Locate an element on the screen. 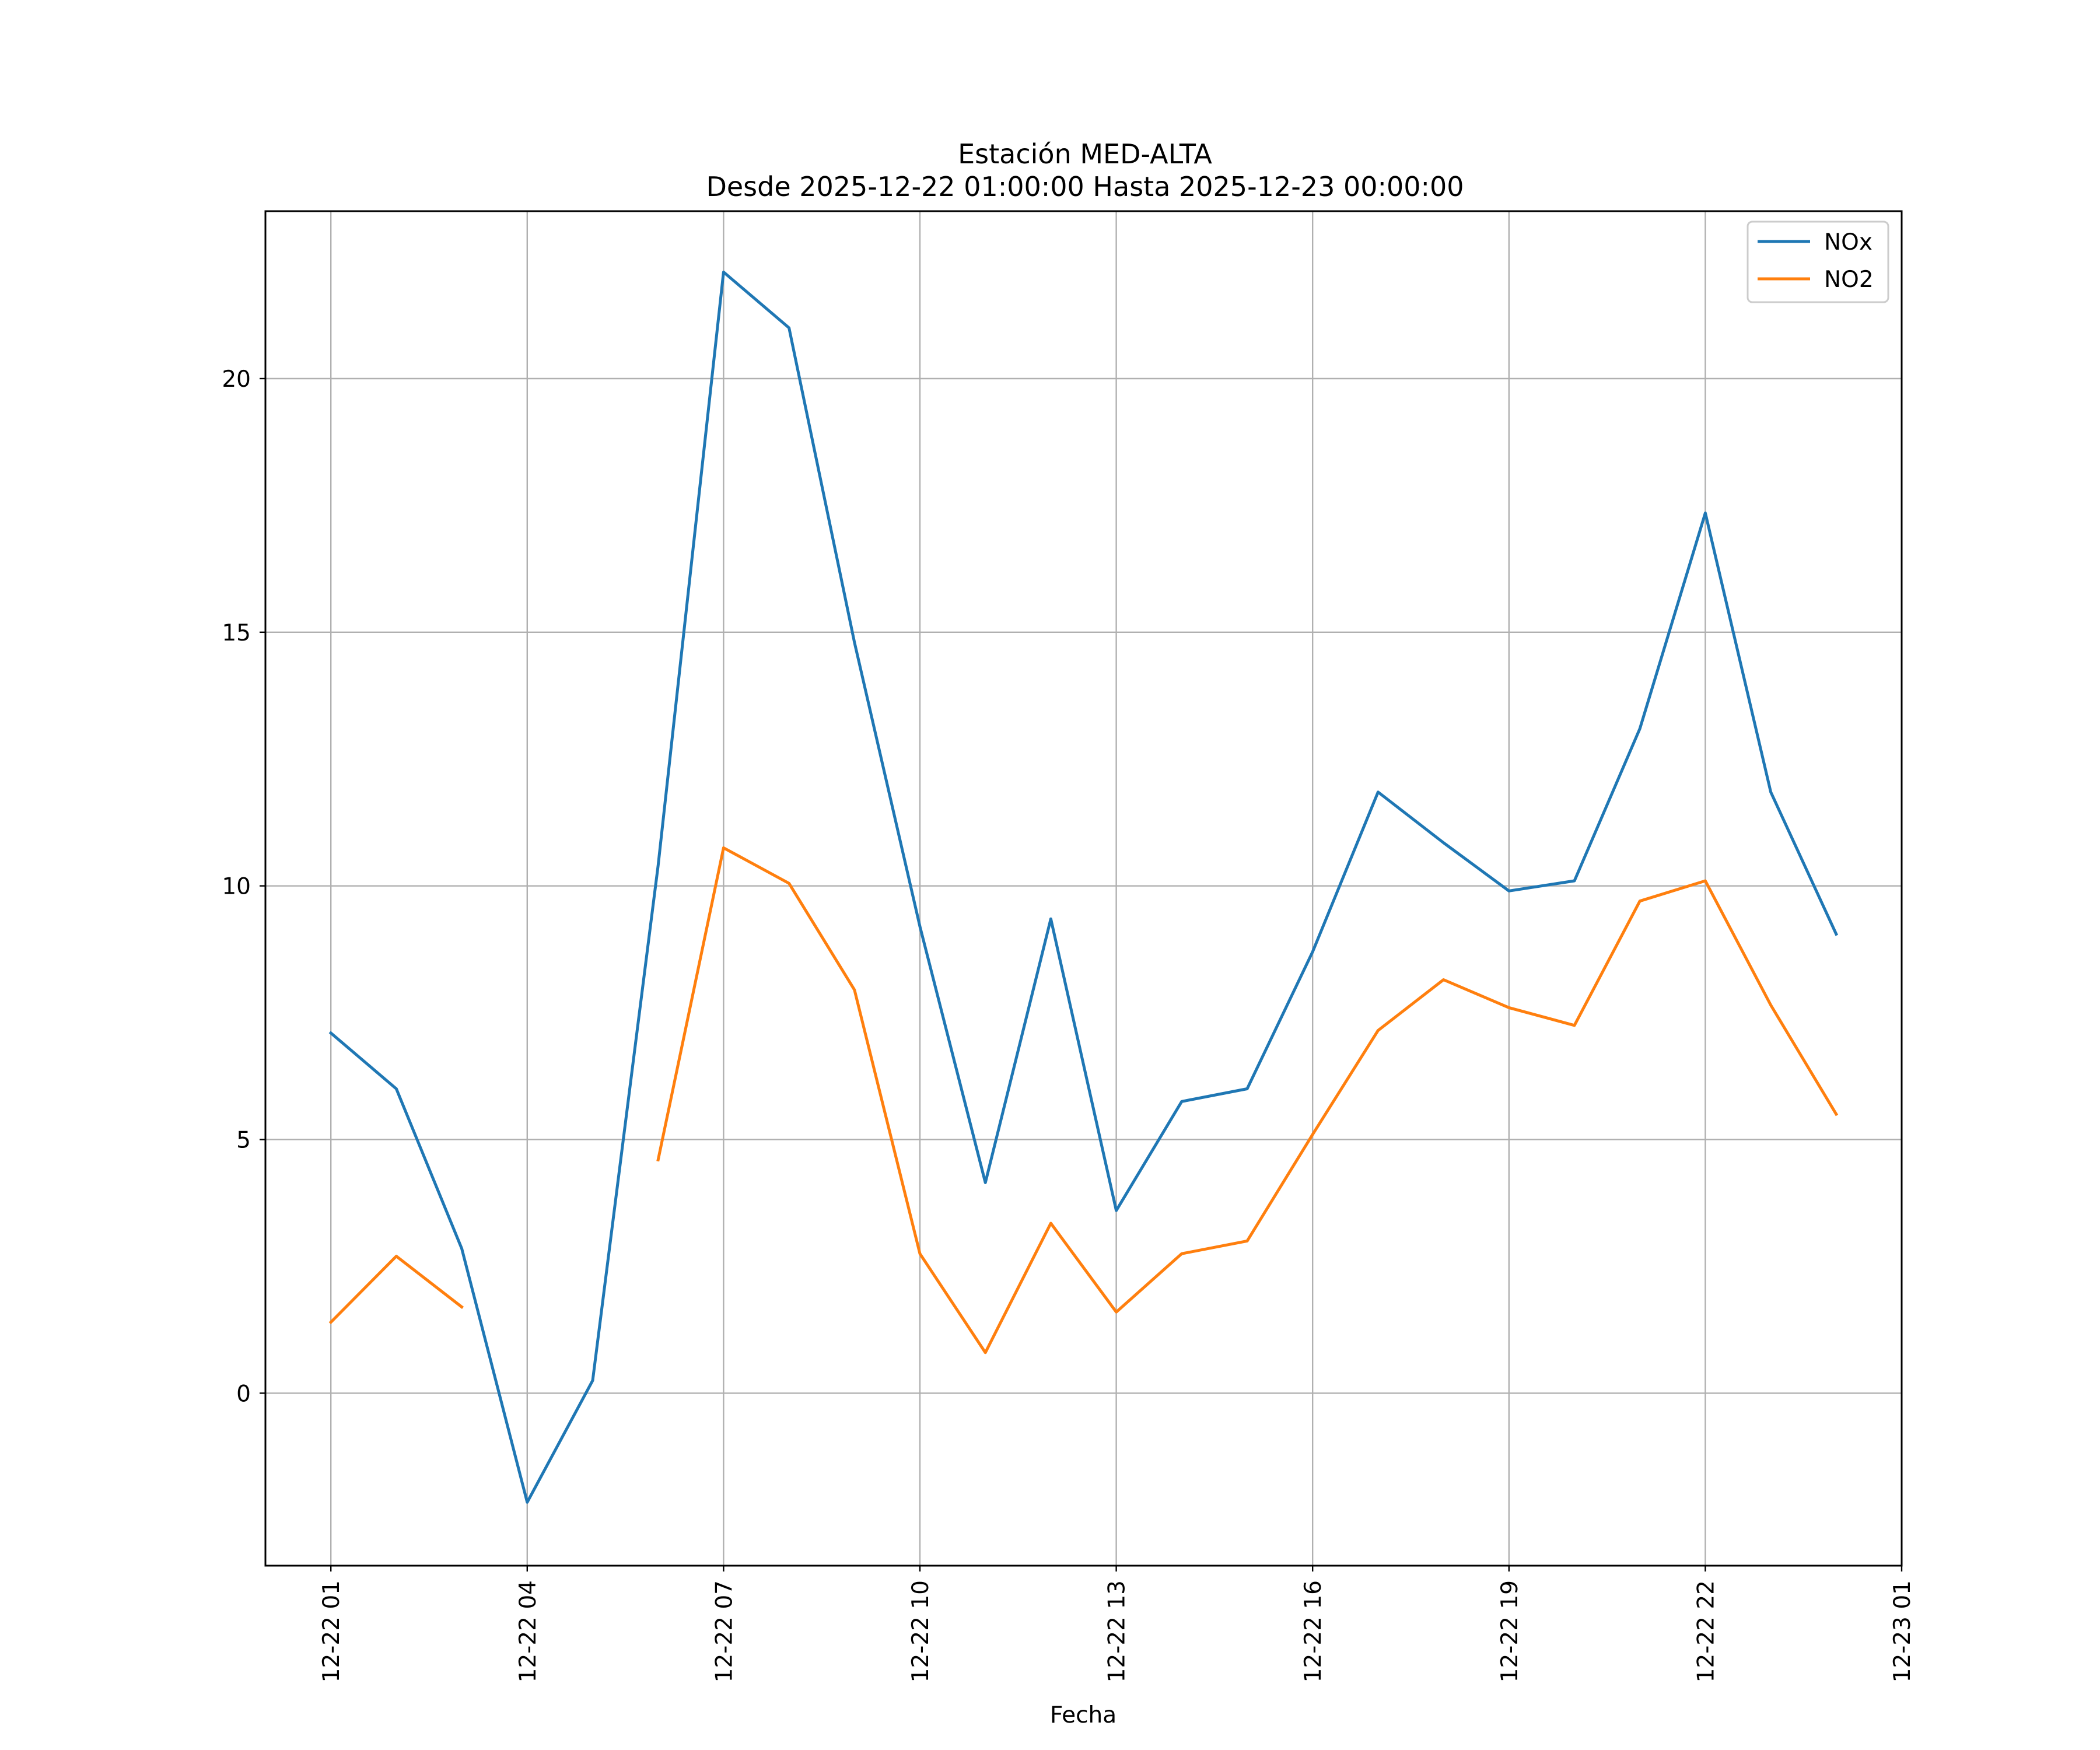 This screenshot has width=2100, height=1750. y-tick-label: 15 is located at coordinates (236, 633).